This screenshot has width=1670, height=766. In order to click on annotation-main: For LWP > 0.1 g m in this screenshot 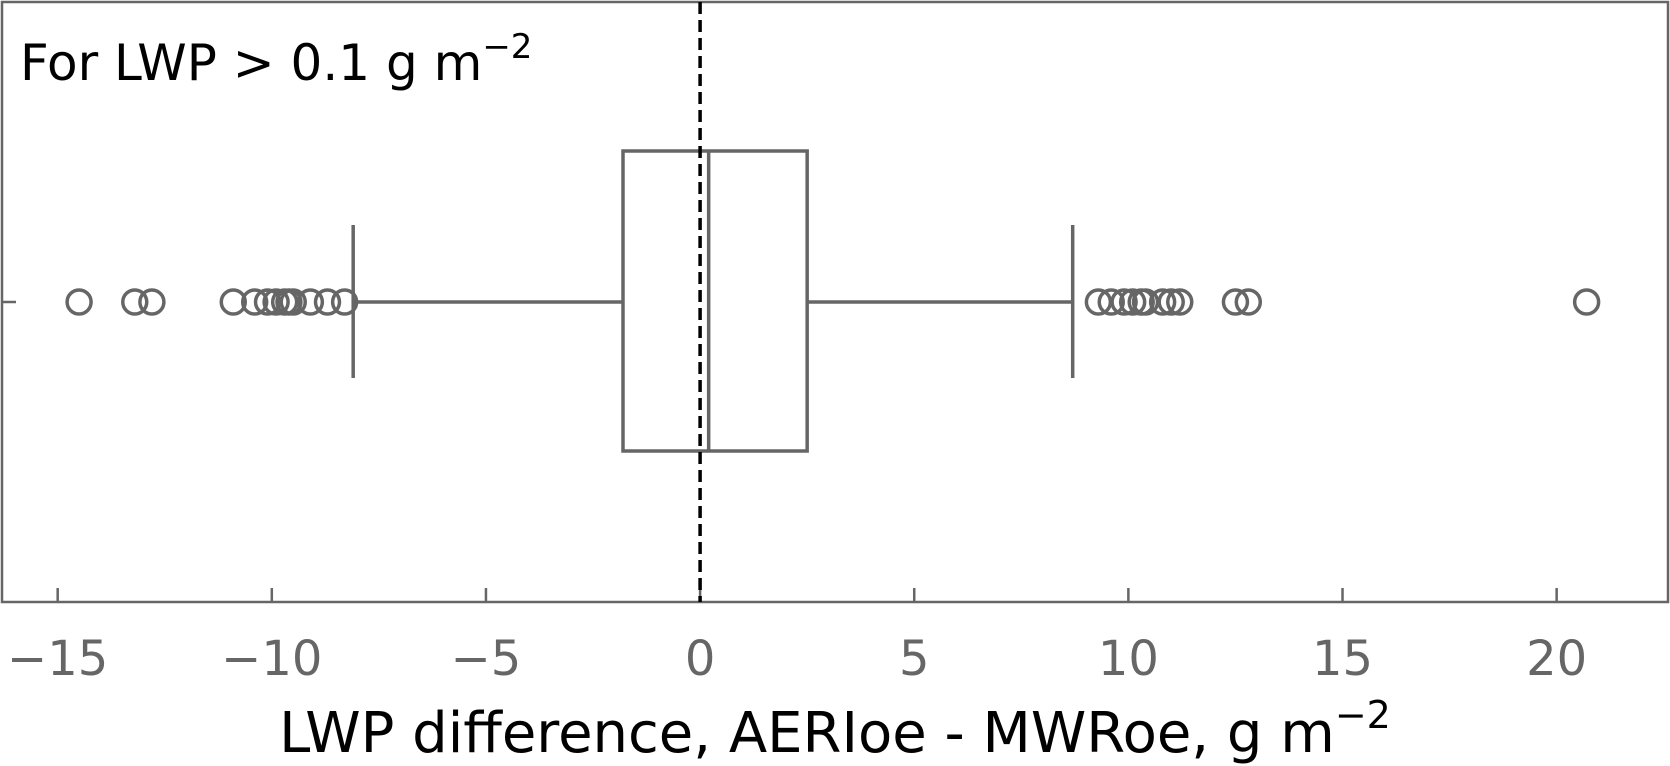, I will do `click(251, 63)`.